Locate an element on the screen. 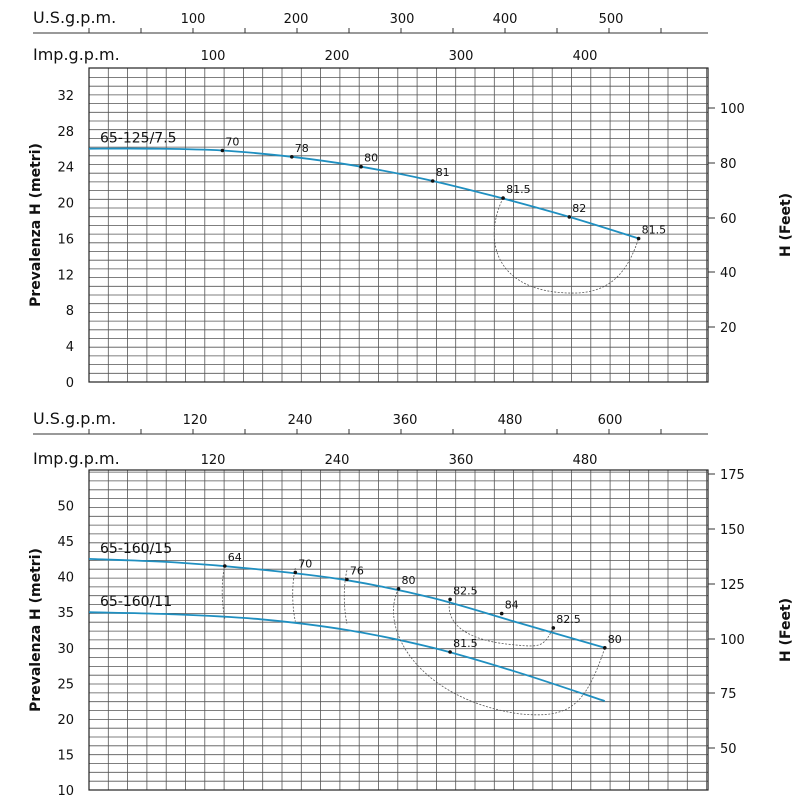  y-tick-label: 24 is located at coordinates (65, 168).